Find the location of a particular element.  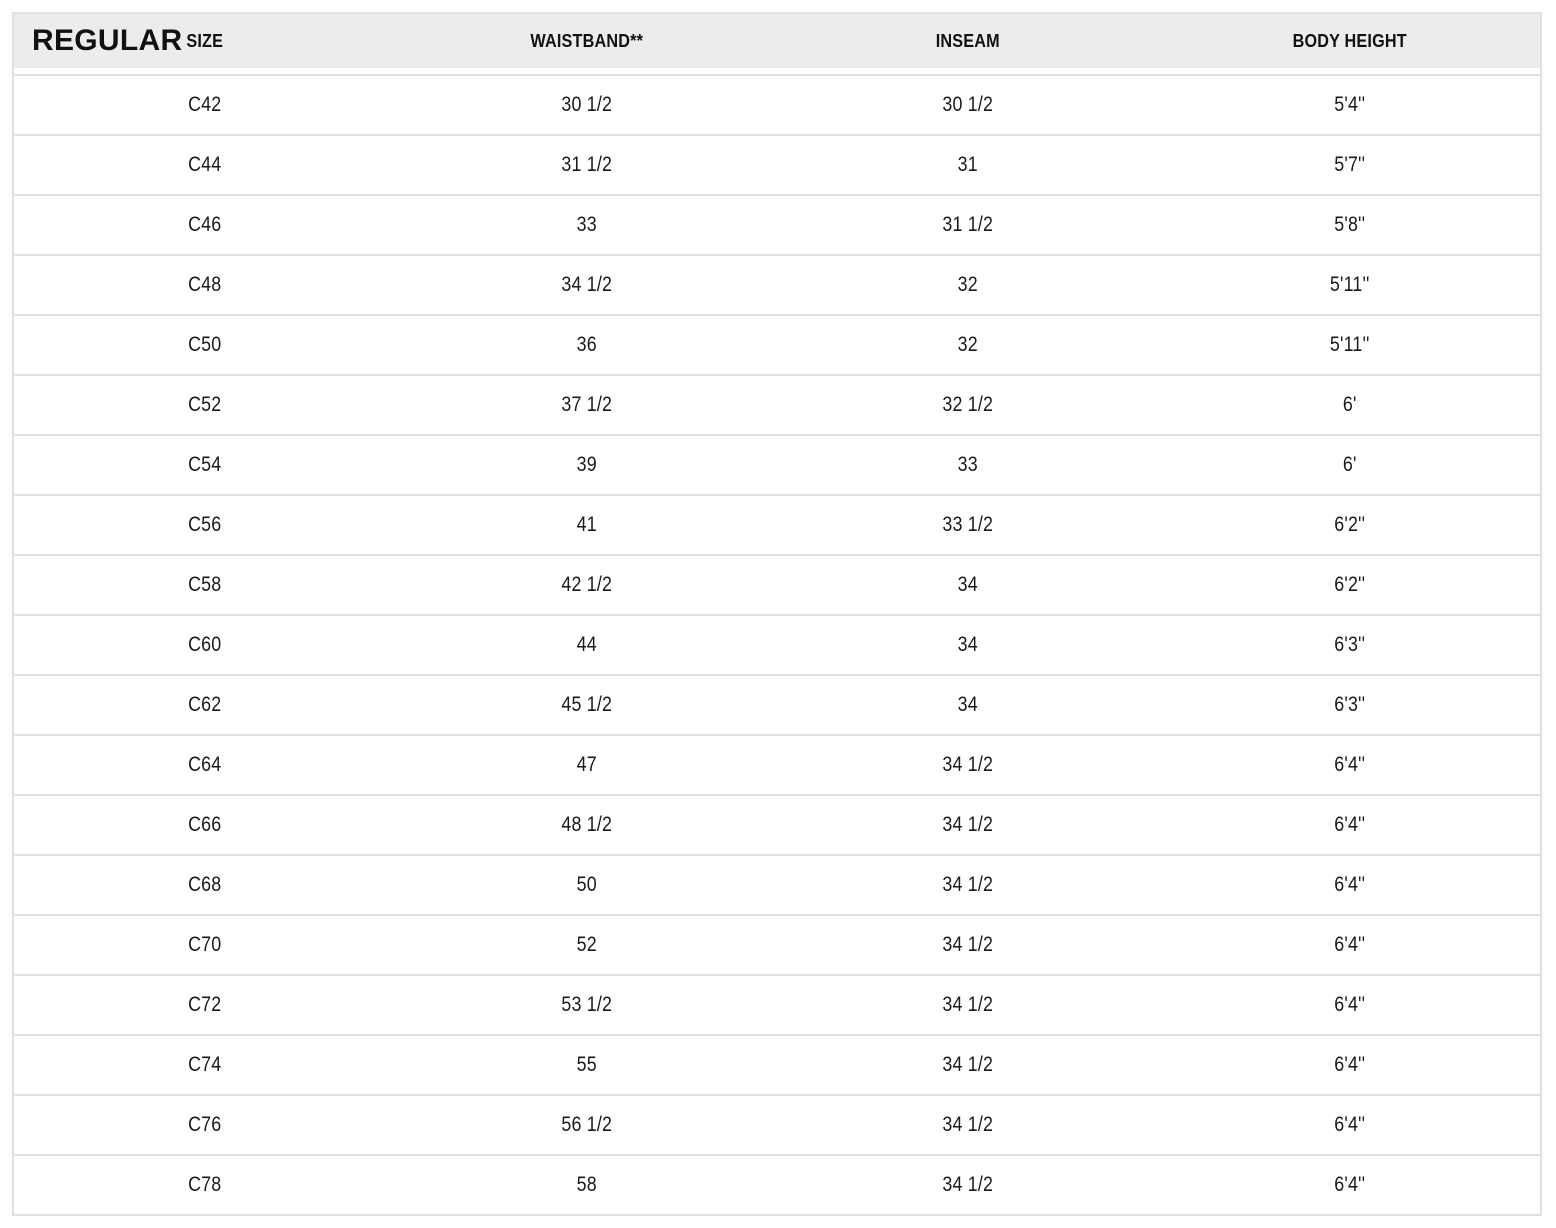

table-row: C68 50 34 1/2 6'4'' is located at coordinates (777, 884).